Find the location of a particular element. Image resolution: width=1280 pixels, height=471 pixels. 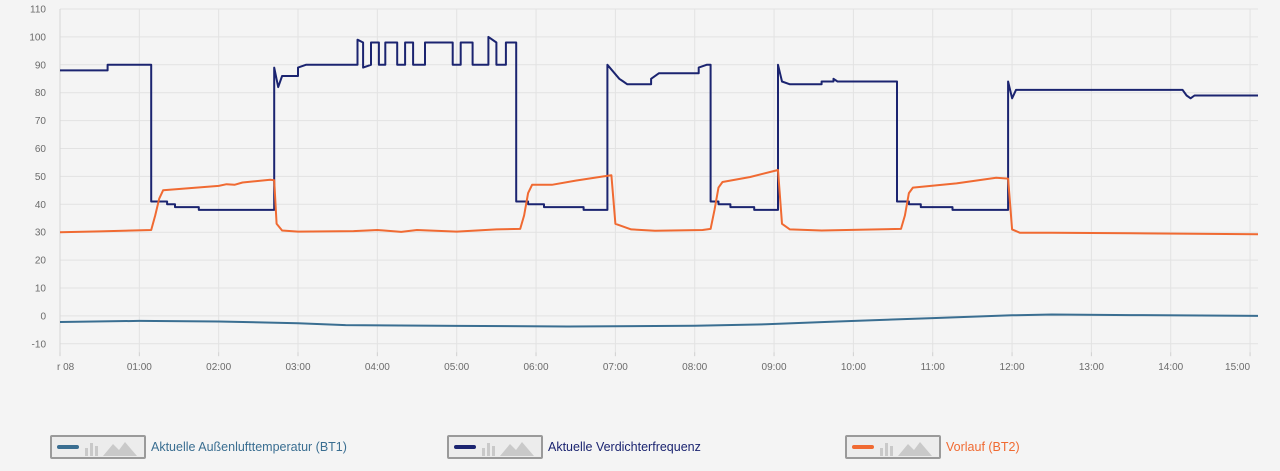

x-tick-label: 13:00 is located at coordinates (1091, 367).